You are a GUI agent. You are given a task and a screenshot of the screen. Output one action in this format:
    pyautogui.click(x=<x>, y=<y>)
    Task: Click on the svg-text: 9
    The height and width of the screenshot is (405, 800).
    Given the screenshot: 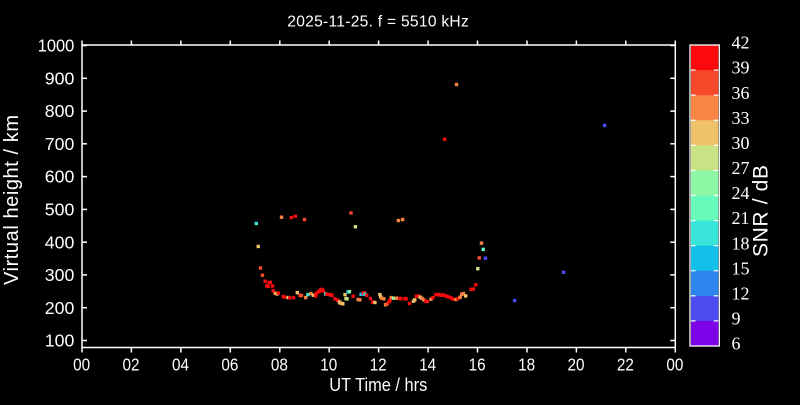 What is the action you would take?
    pyautogui.click(x=736, y=319)
    